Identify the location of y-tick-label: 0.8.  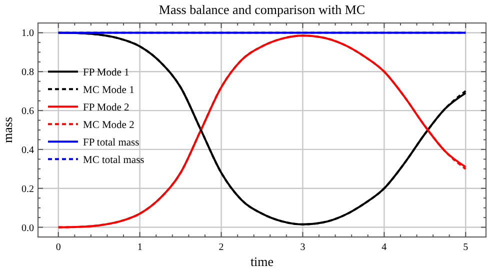
(28, 72).